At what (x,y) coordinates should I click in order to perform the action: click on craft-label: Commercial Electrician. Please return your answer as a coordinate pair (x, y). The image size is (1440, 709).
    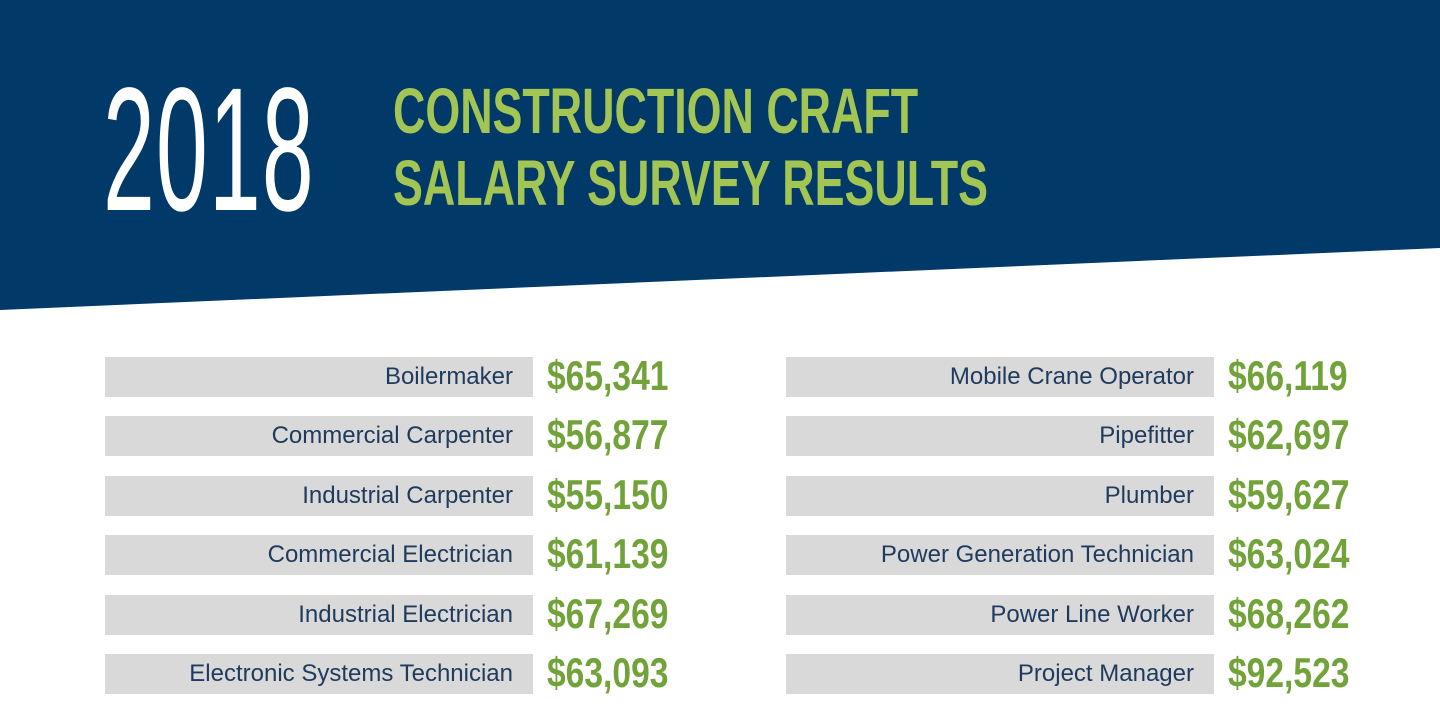
    Looking at the image, I should click on (319, 555).